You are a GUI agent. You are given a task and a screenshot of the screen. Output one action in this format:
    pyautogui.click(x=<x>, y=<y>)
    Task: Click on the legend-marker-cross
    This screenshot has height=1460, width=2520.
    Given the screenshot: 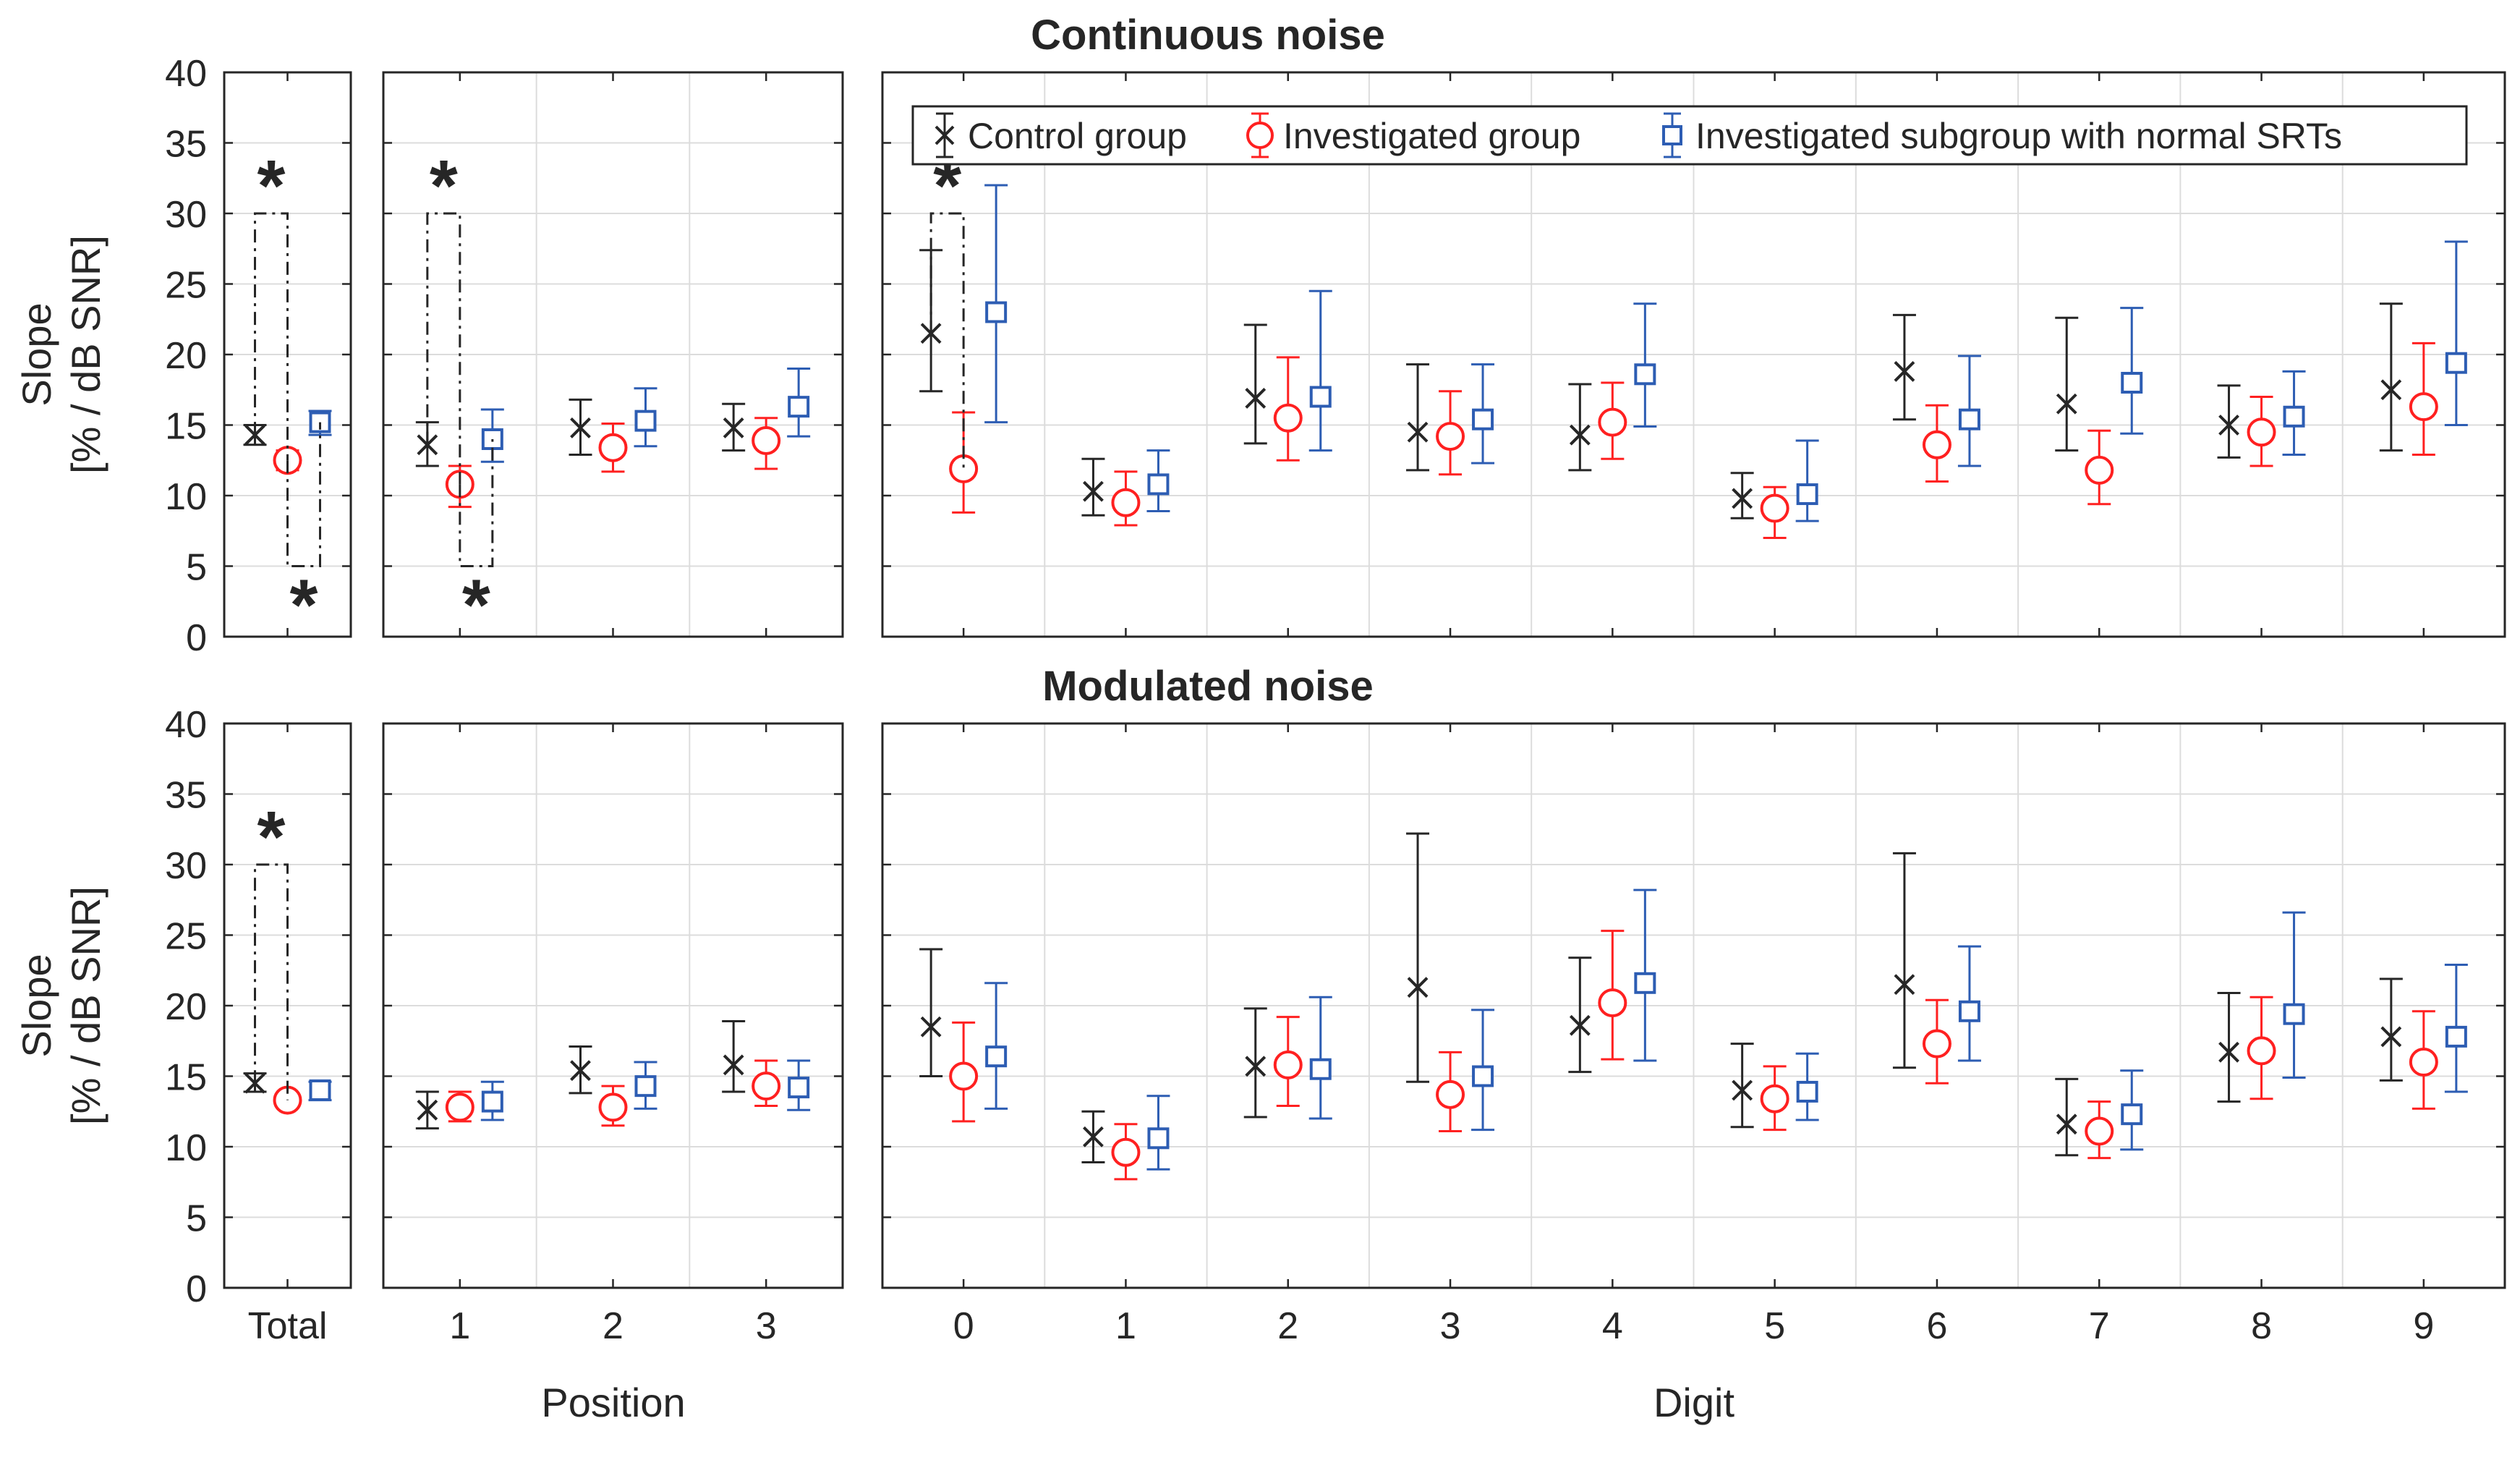 What is the action you would take?
    pyautogui.click(x=945, y=135)
    